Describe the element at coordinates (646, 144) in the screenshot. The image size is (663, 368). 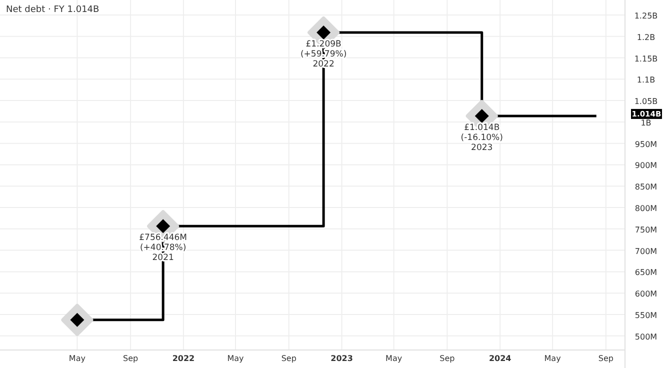
I see `y-tick-label: 950M` at that location.